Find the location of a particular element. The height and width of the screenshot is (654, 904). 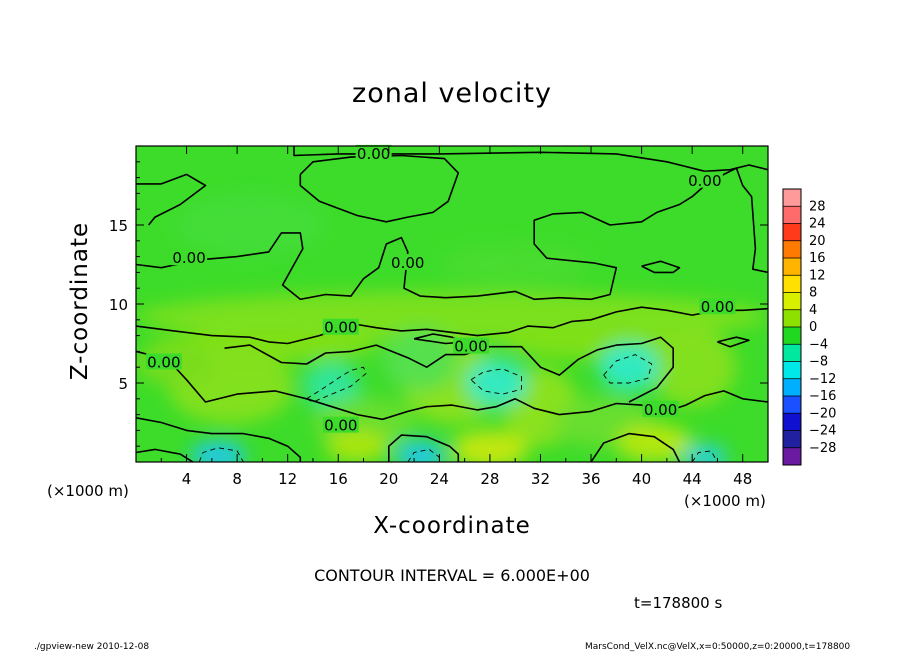

colorbar-label-3: 16 is located at coordinates (817, 258).